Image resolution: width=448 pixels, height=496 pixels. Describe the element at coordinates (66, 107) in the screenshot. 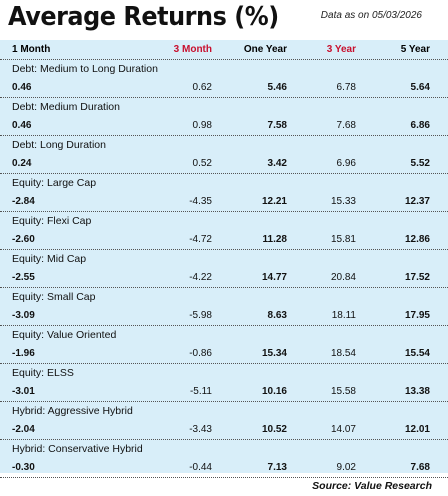

I see `category-label: Debt: Medium Duration` at that location.